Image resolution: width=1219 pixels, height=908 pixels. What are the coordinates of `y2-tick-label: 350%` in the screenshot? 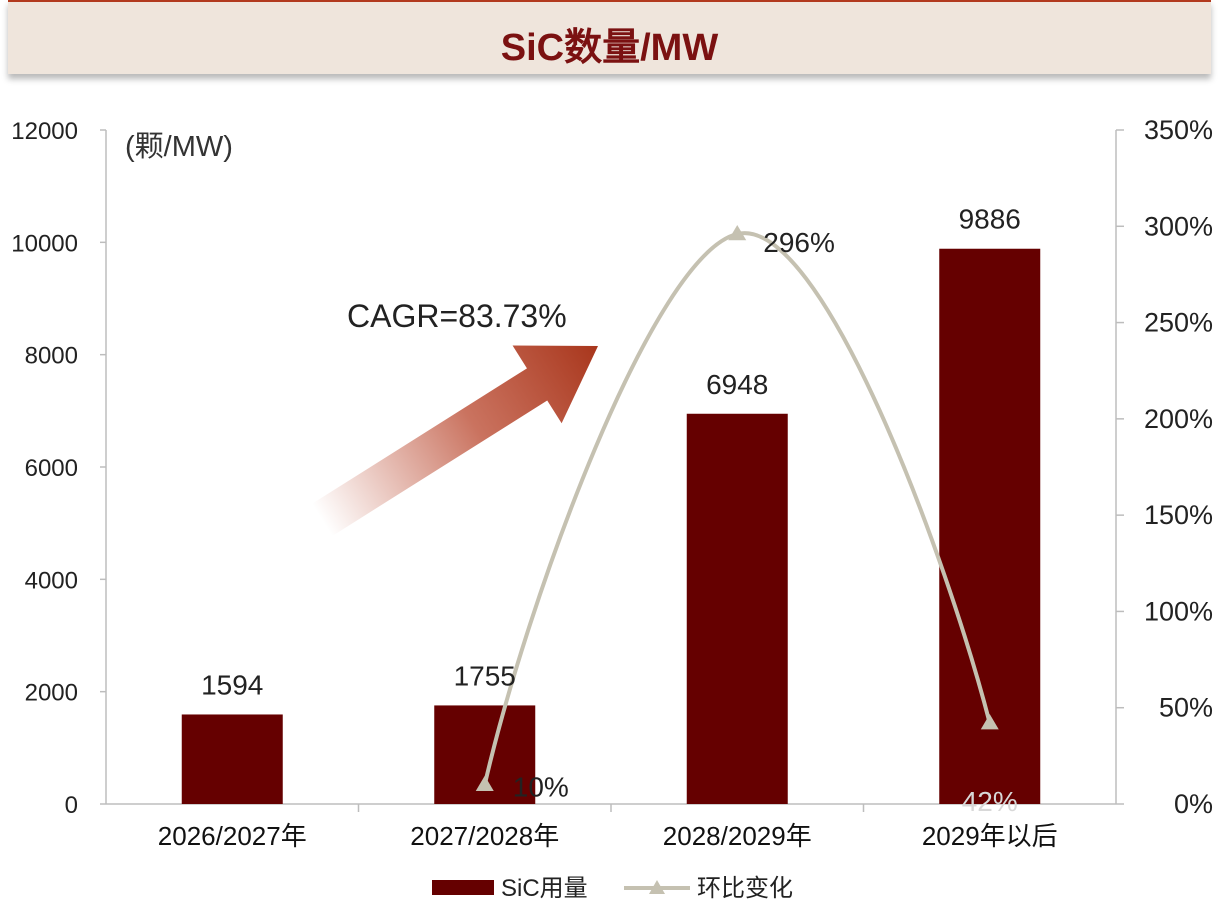 It's located at (1178, 130).